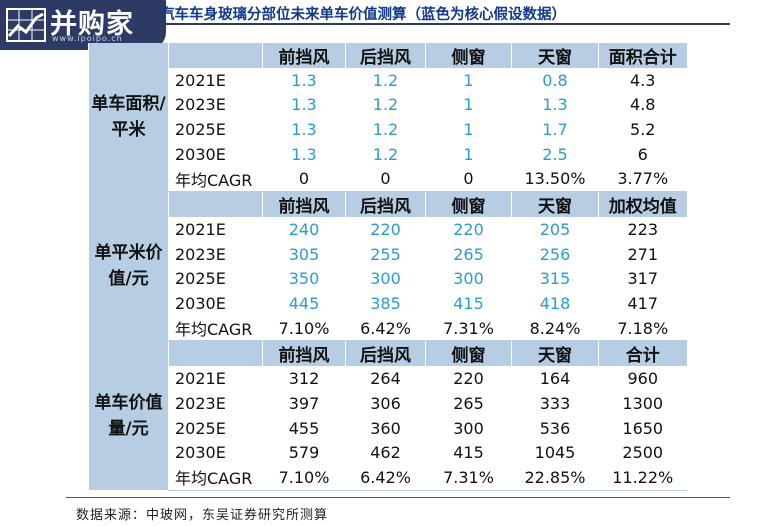 Image resolution: width=759 pixels, height=526 pixels. I want to click on table-cell: 306, so click(385, 403).